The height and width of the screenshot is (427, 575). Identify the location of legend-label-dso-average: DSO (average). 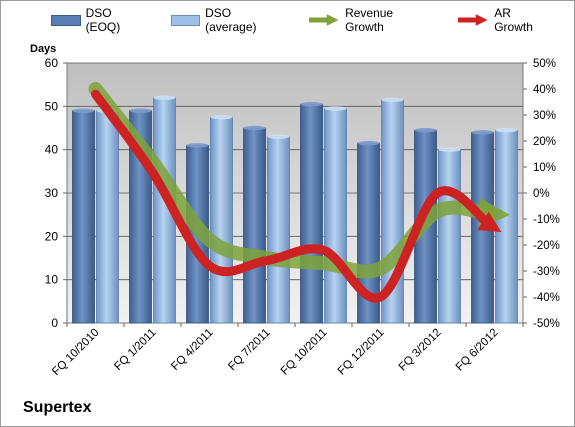
(231, 20).